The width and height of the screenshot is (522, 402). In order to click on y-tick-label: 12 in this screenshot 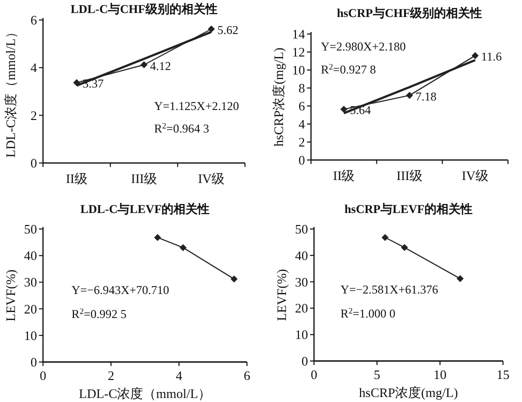, I will do `click(298, 52)`.